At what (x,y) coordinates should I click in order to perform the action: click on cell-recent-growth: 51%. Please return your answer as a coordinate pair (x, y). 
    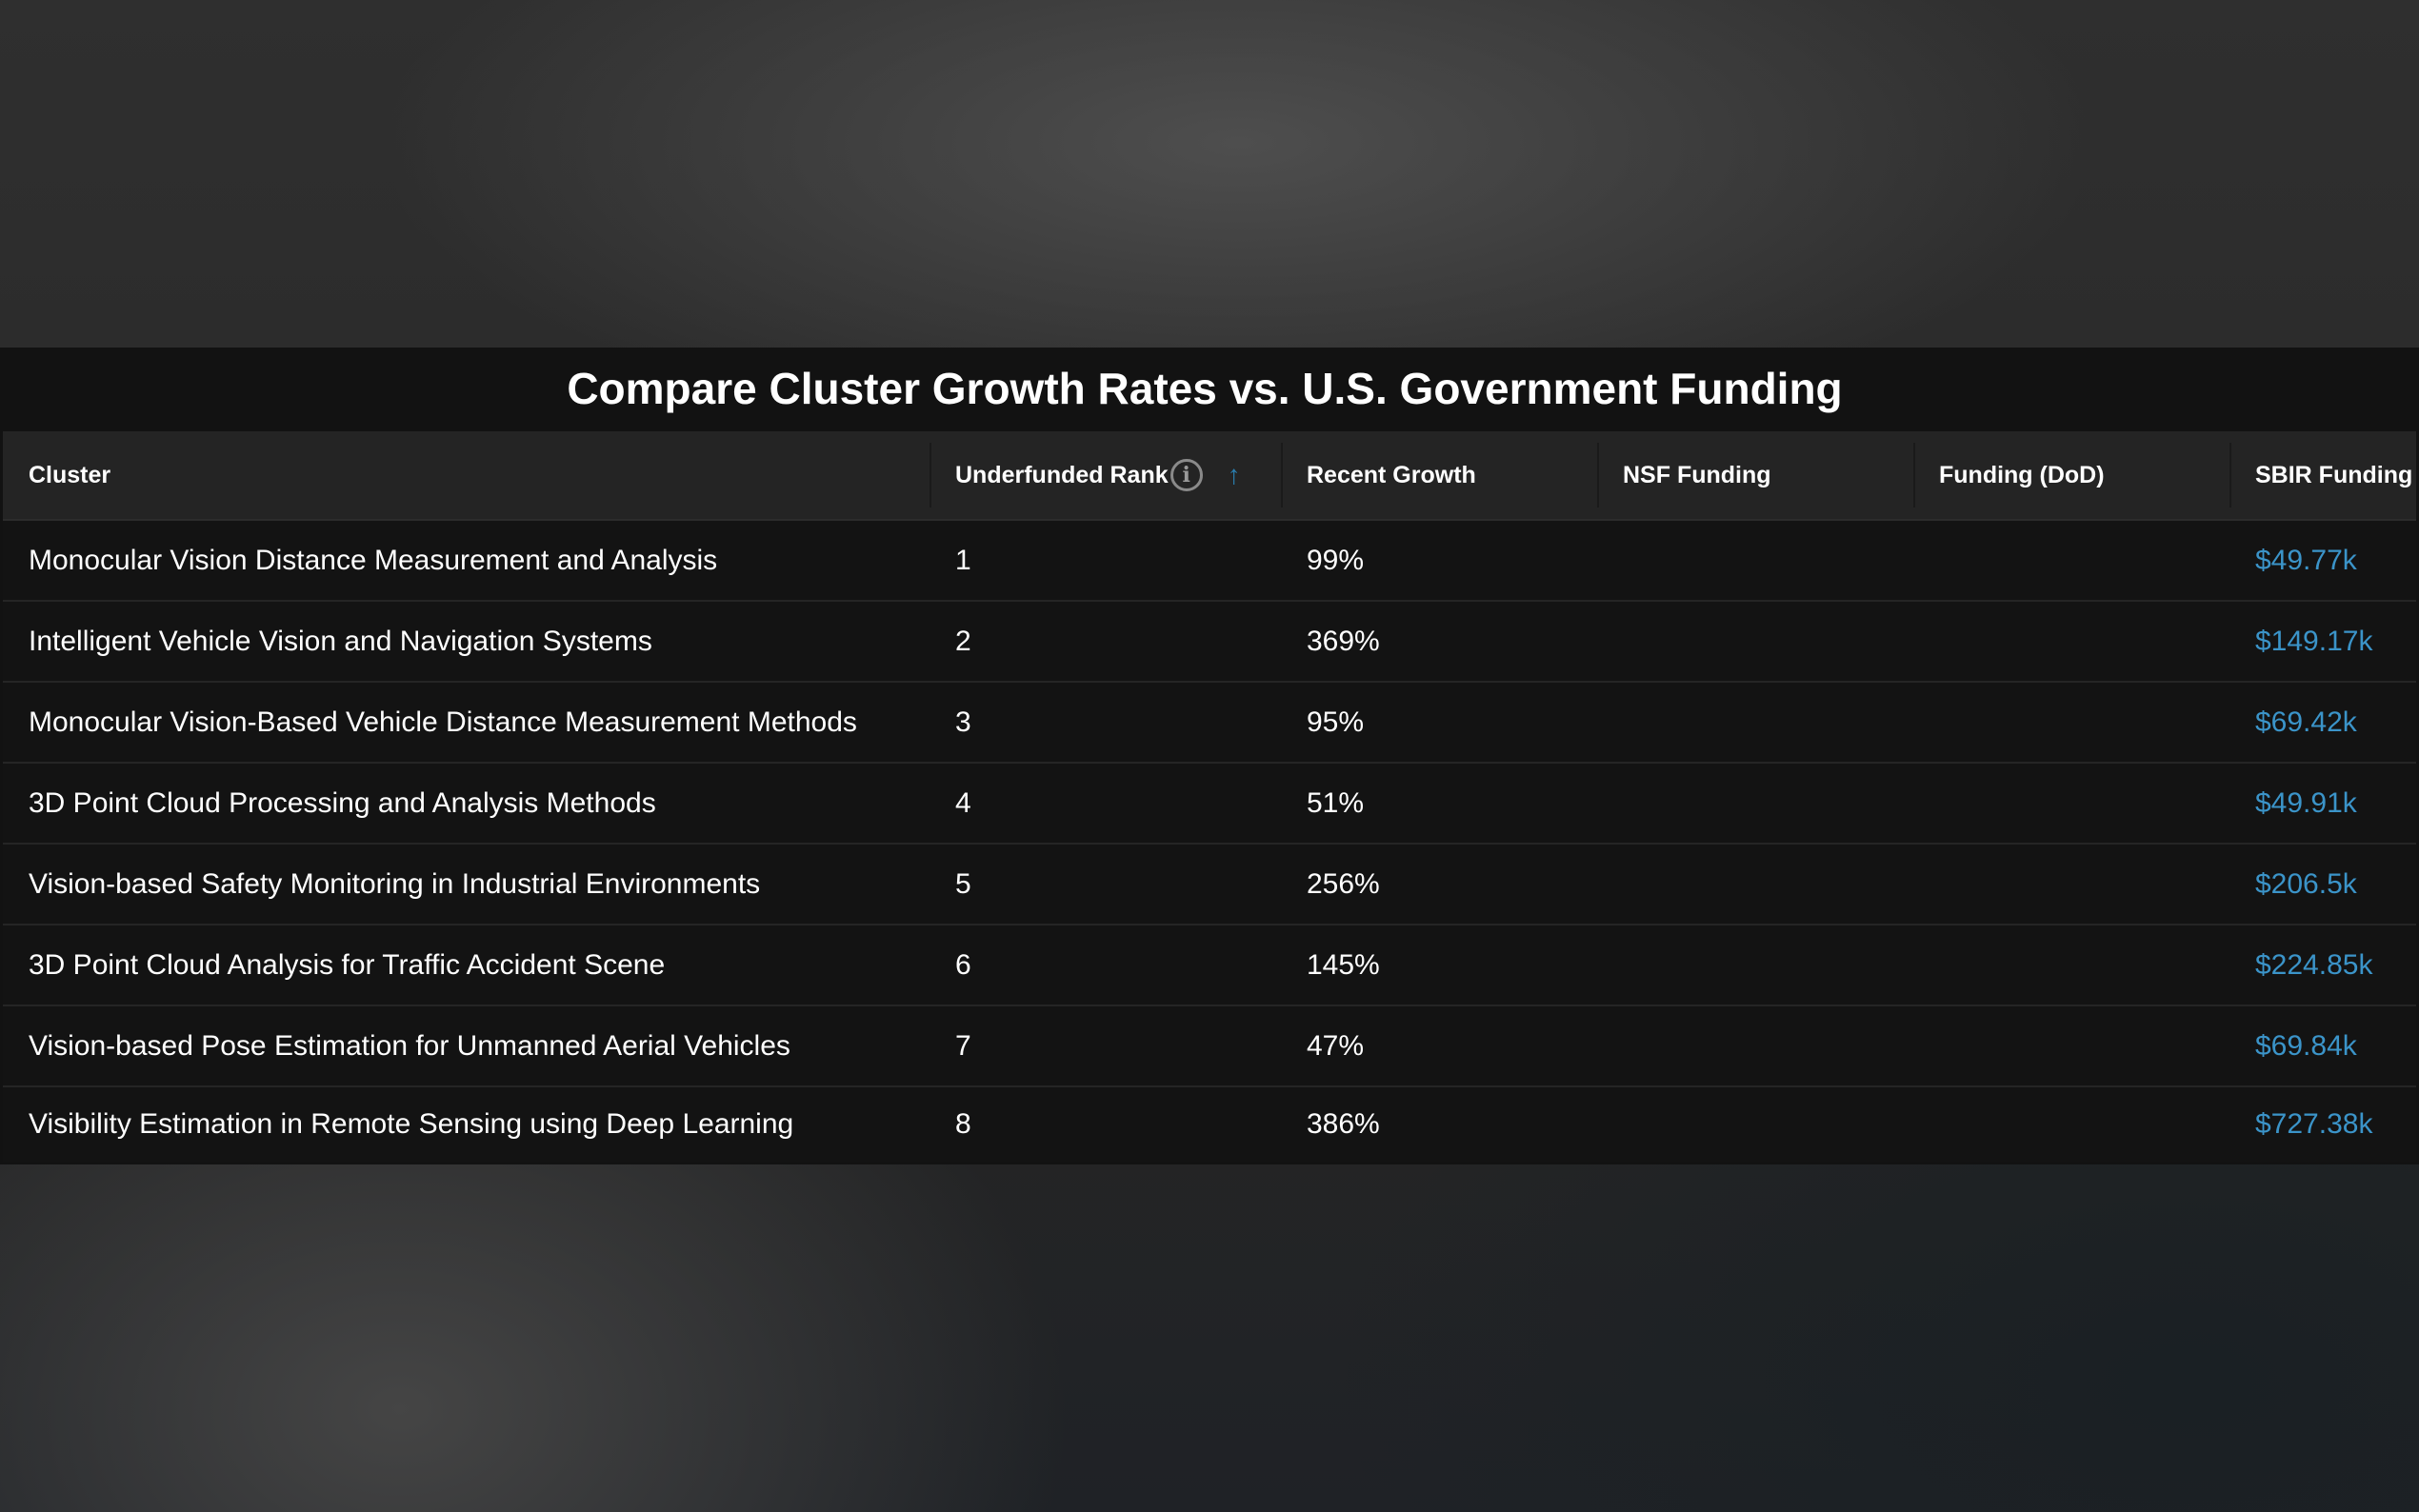
    Looking at the image, I should click on (1336, 802).